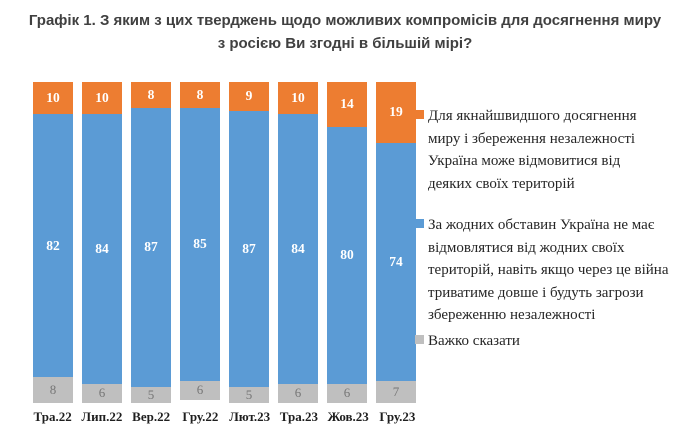  I want to click on legend-item: Важко сказати, so click(543, 341).